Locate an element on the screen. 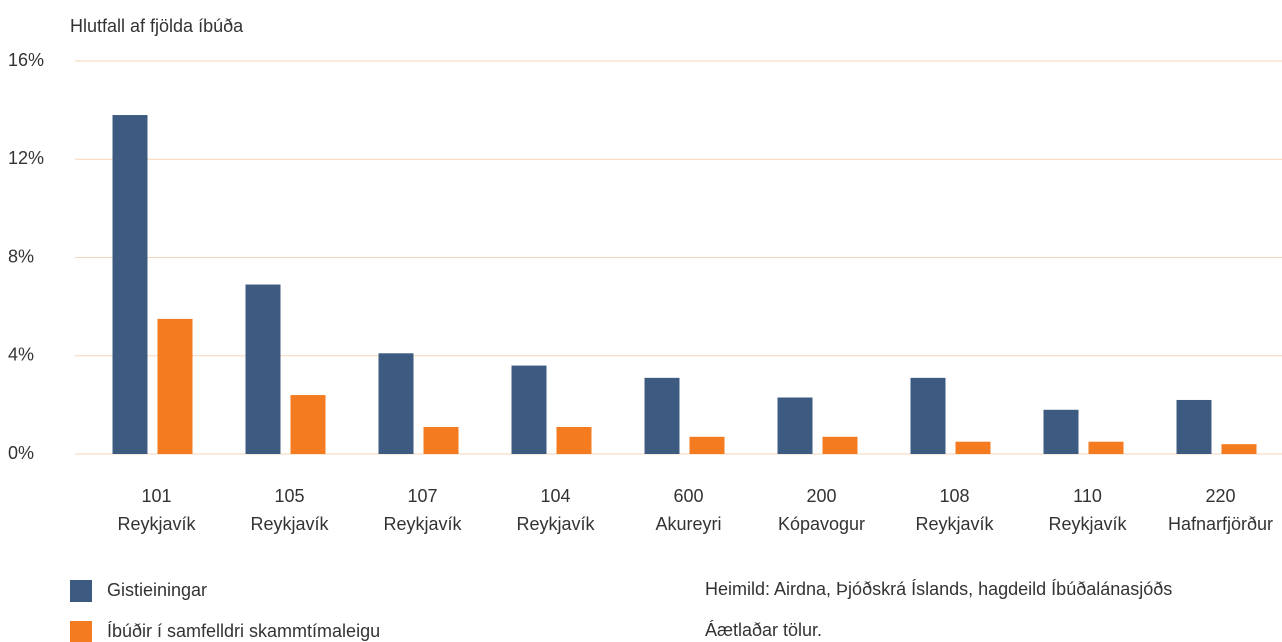  x-tick-label: 105 is located at coordinates (289, 496).